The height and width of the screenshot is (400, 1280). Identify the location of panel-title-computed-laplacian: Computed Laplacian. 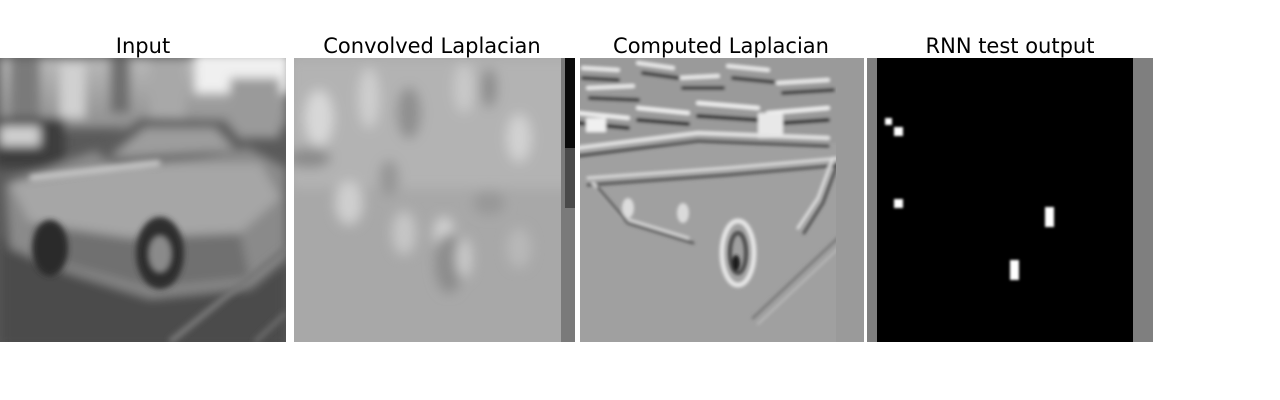
(721, 46).